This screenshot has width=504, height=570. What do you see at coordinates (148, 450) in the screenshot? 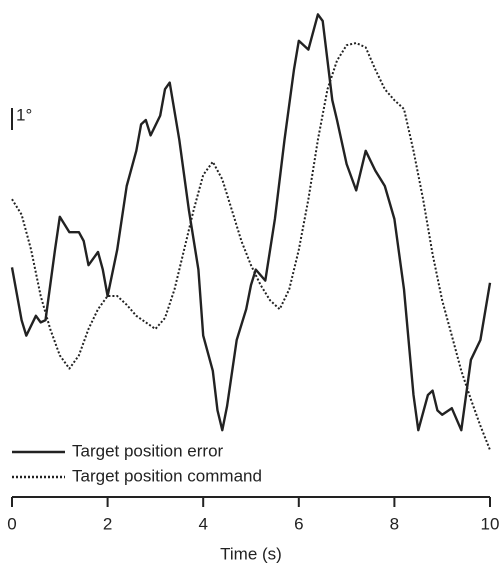
I see `legend-label: Target position error` at bounding box center [148, 450].